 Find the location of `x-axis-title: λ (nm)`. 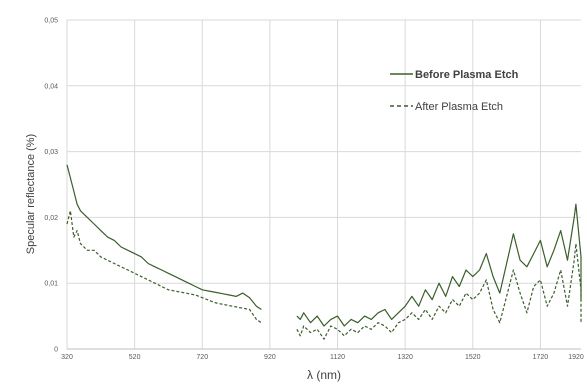

x-axis-title: λ (nm) is located at coordinates (324, 375).